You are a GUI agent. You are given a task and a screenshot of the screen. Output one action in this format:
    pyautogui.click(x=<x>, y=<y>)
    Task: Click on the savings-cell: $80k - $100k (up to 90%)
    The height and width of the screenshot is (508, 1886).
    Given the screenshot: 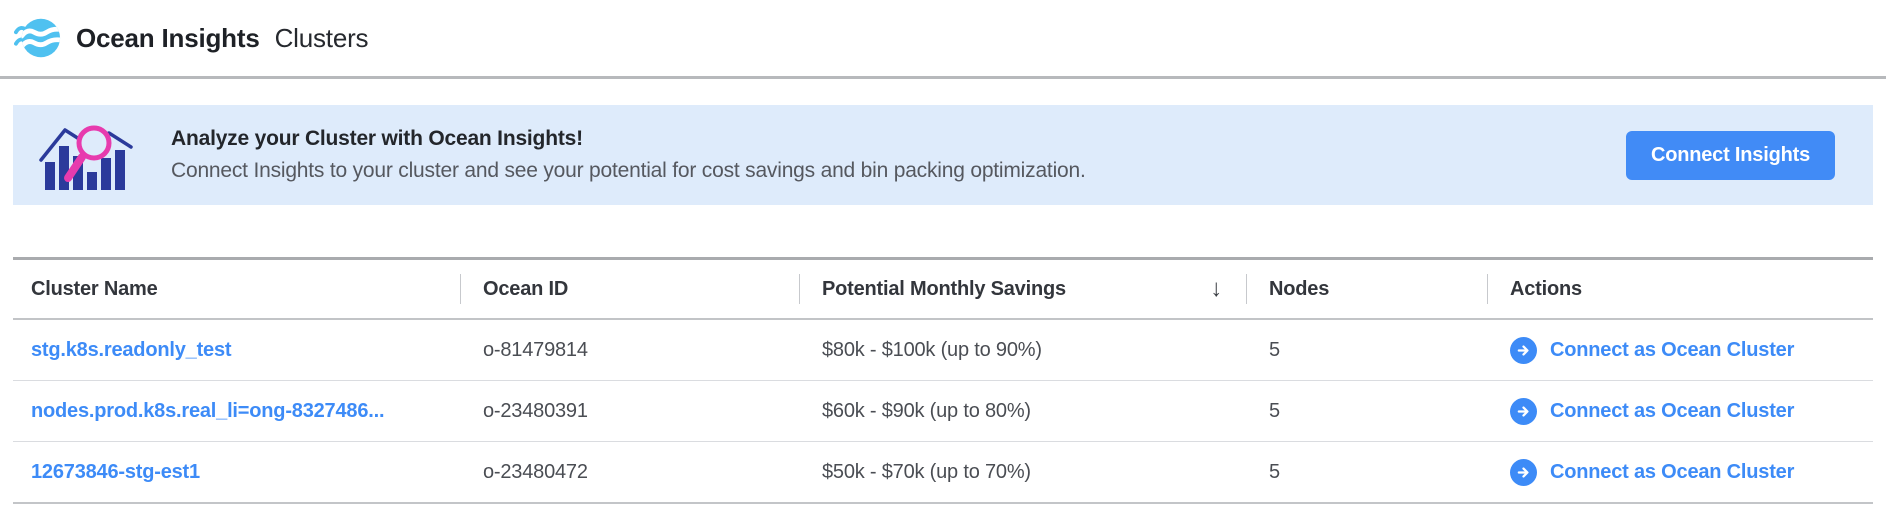 What is the action you would take?
    pyautogui.click(x=932, y=349)
    